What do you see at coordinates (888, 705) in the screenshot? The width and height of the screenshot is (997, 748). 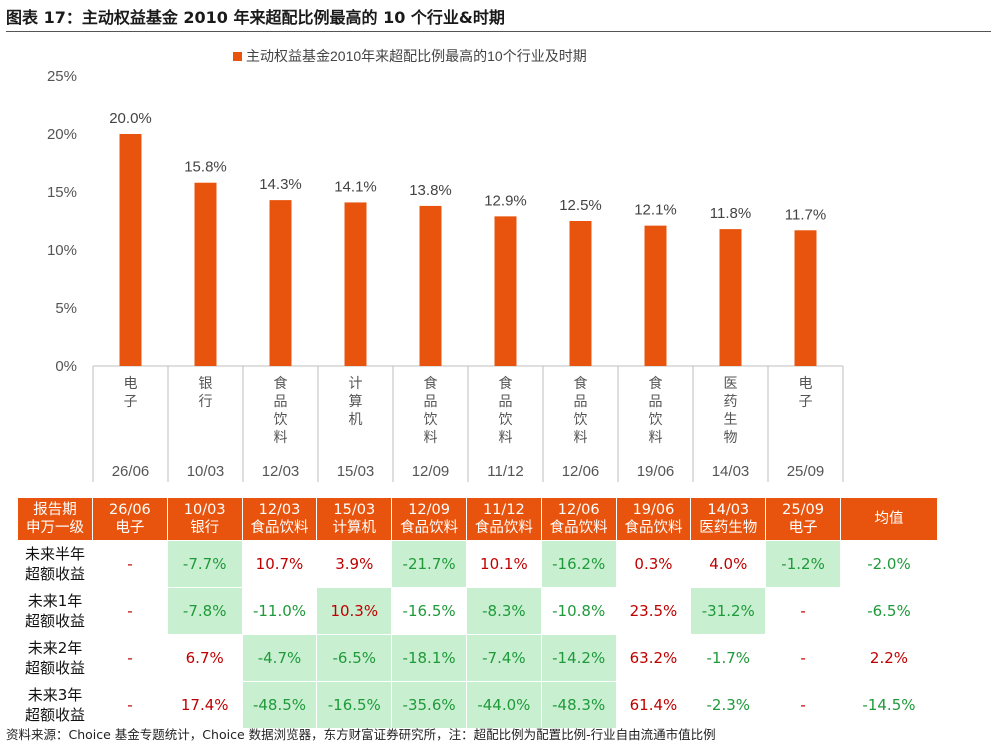 I see `average-cell: -14.5%` at bounding box center [888, 705].